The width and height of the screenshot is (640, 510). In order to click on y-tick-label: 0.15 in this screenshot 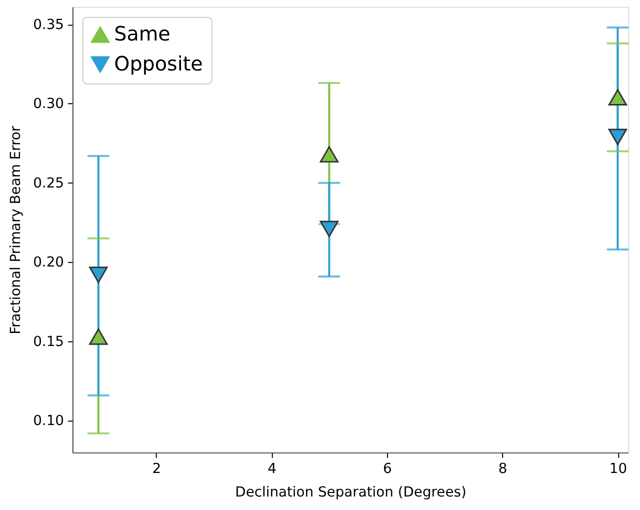, I will do `click(48, 342)`.